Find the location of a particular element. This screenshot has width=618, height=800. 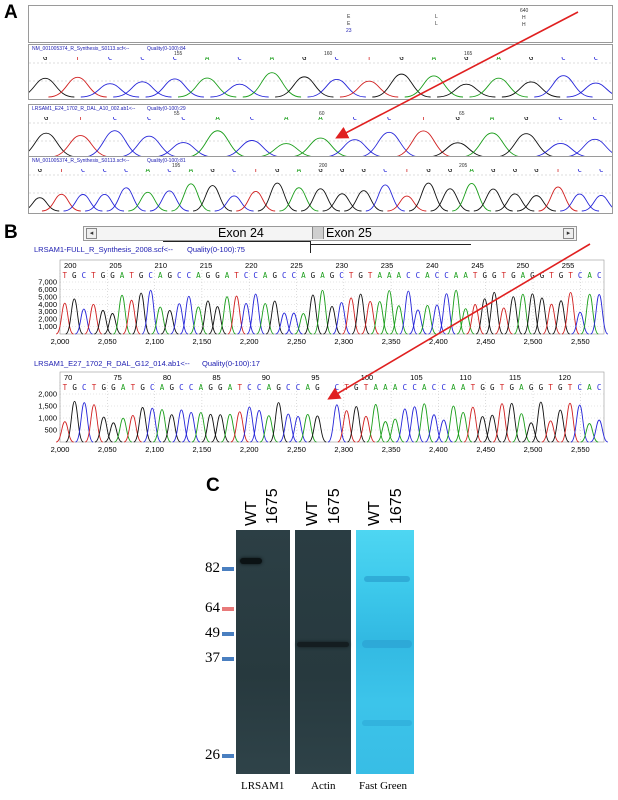

x-tick-label: 2,400 is located at coordinates (438, 449).